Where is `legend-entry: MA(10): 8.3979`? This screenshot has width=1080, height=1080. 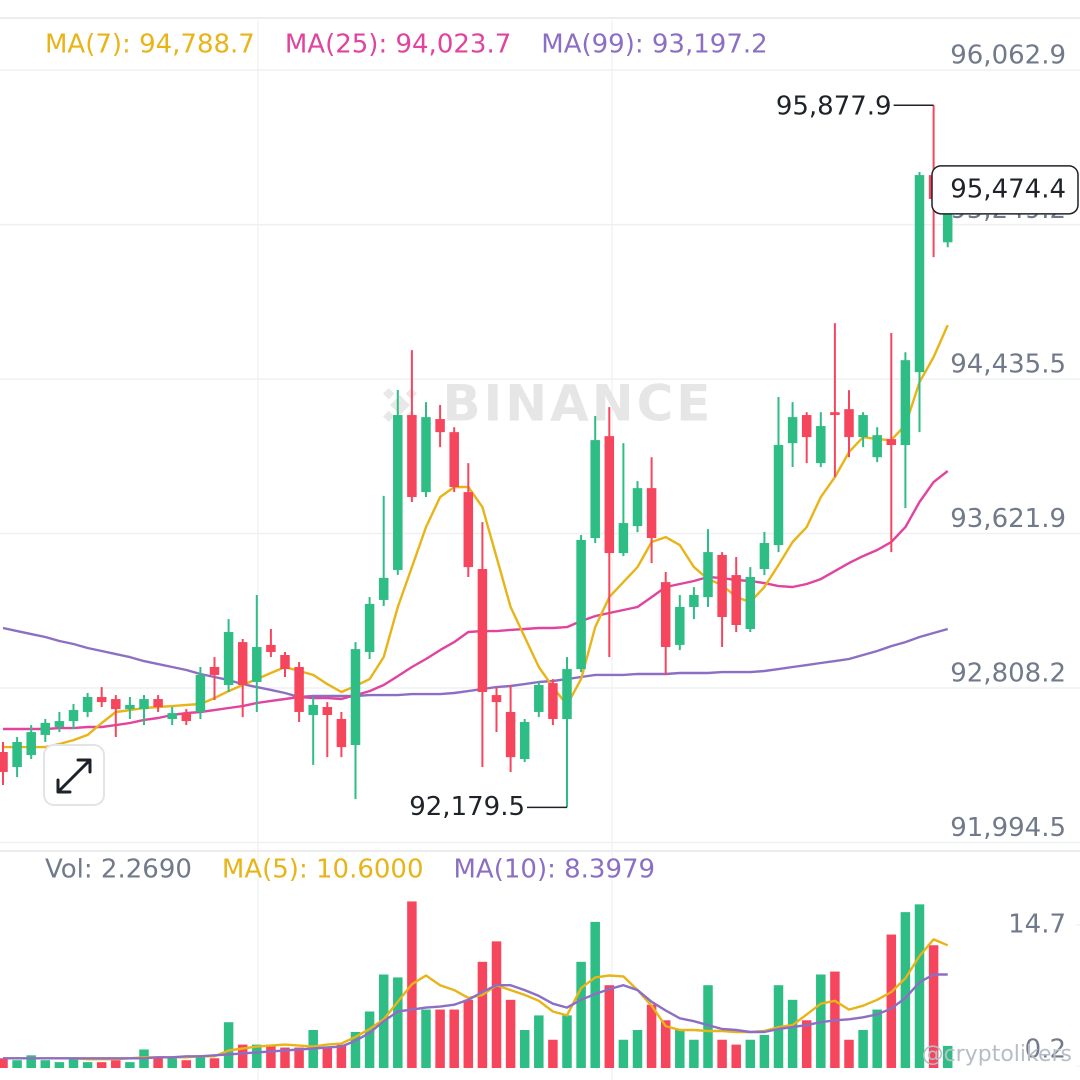
legend-entry: MA(10): 8.3979 is located at coordinates (555, 870).